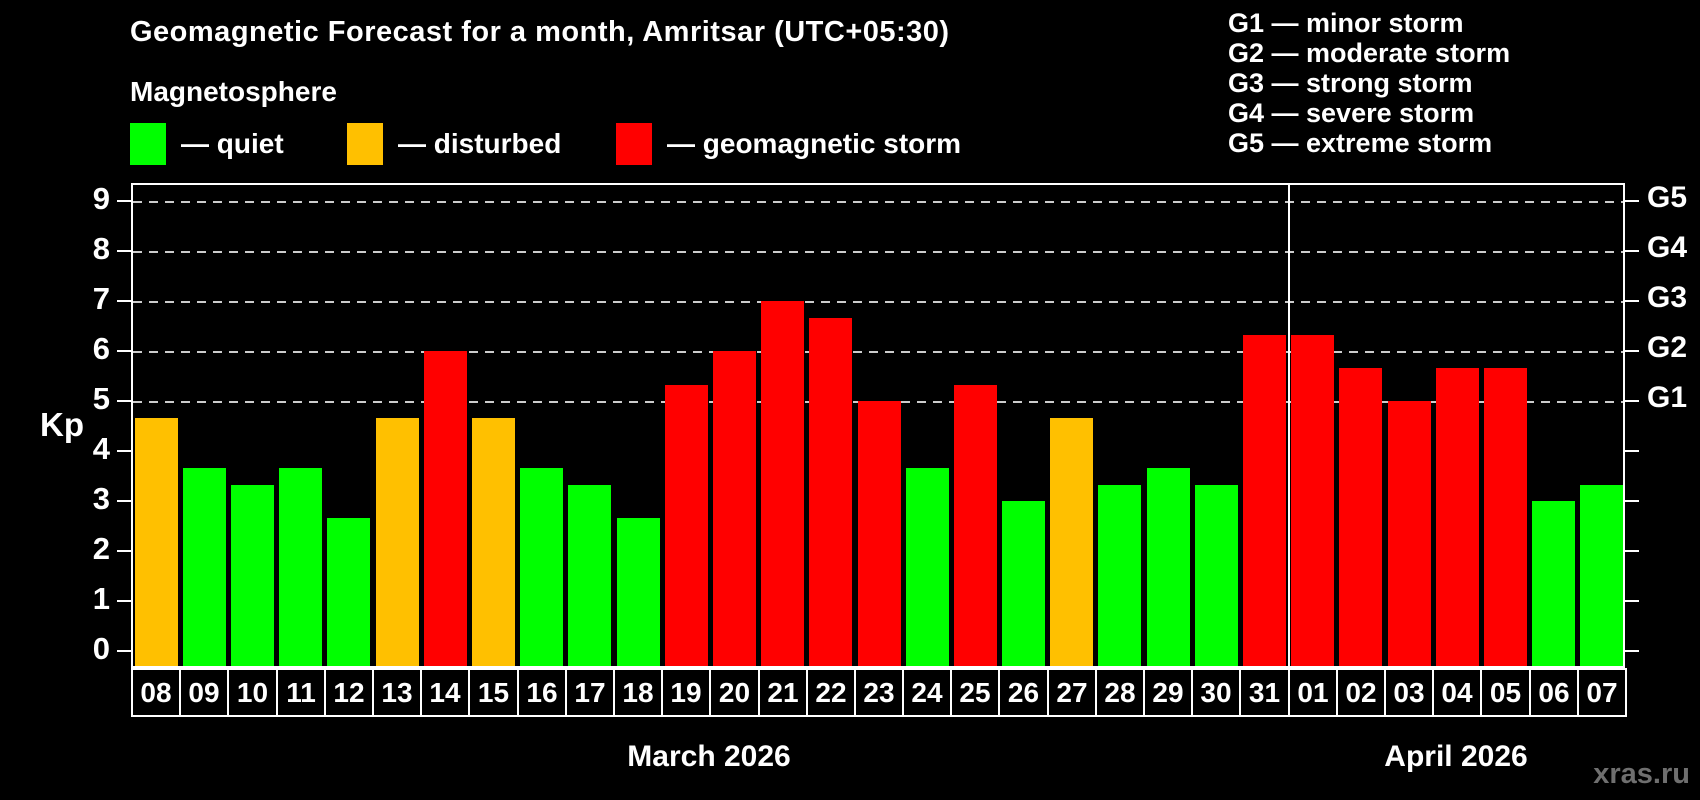 The width and height of the screenshot is (1700, 800). Describe the element at coordinates (1360, 143) in the screenshot. I see `g5-legend-line: G5 — extreme storm` at that location.